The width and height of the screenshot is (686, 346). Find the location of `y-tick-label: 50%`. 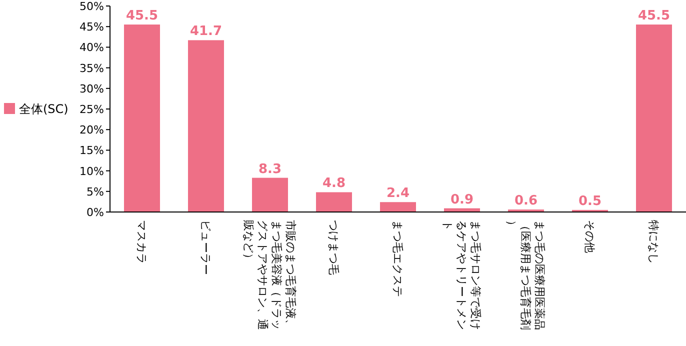

y-tick-label: 50% is located at coordinates (92, 6).